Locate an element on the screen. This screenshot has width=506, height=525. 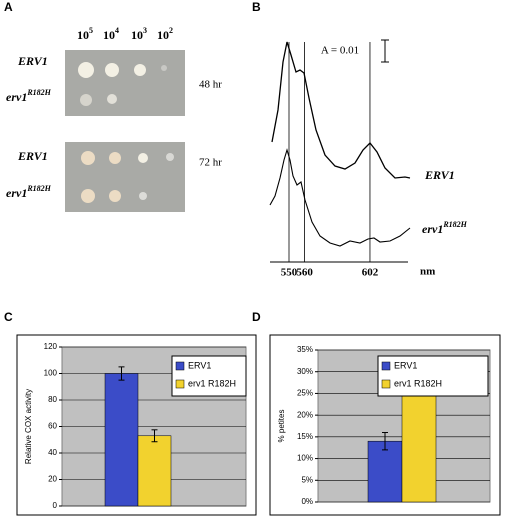
y-tick-label: 60 is located at coordinates (52, 426).